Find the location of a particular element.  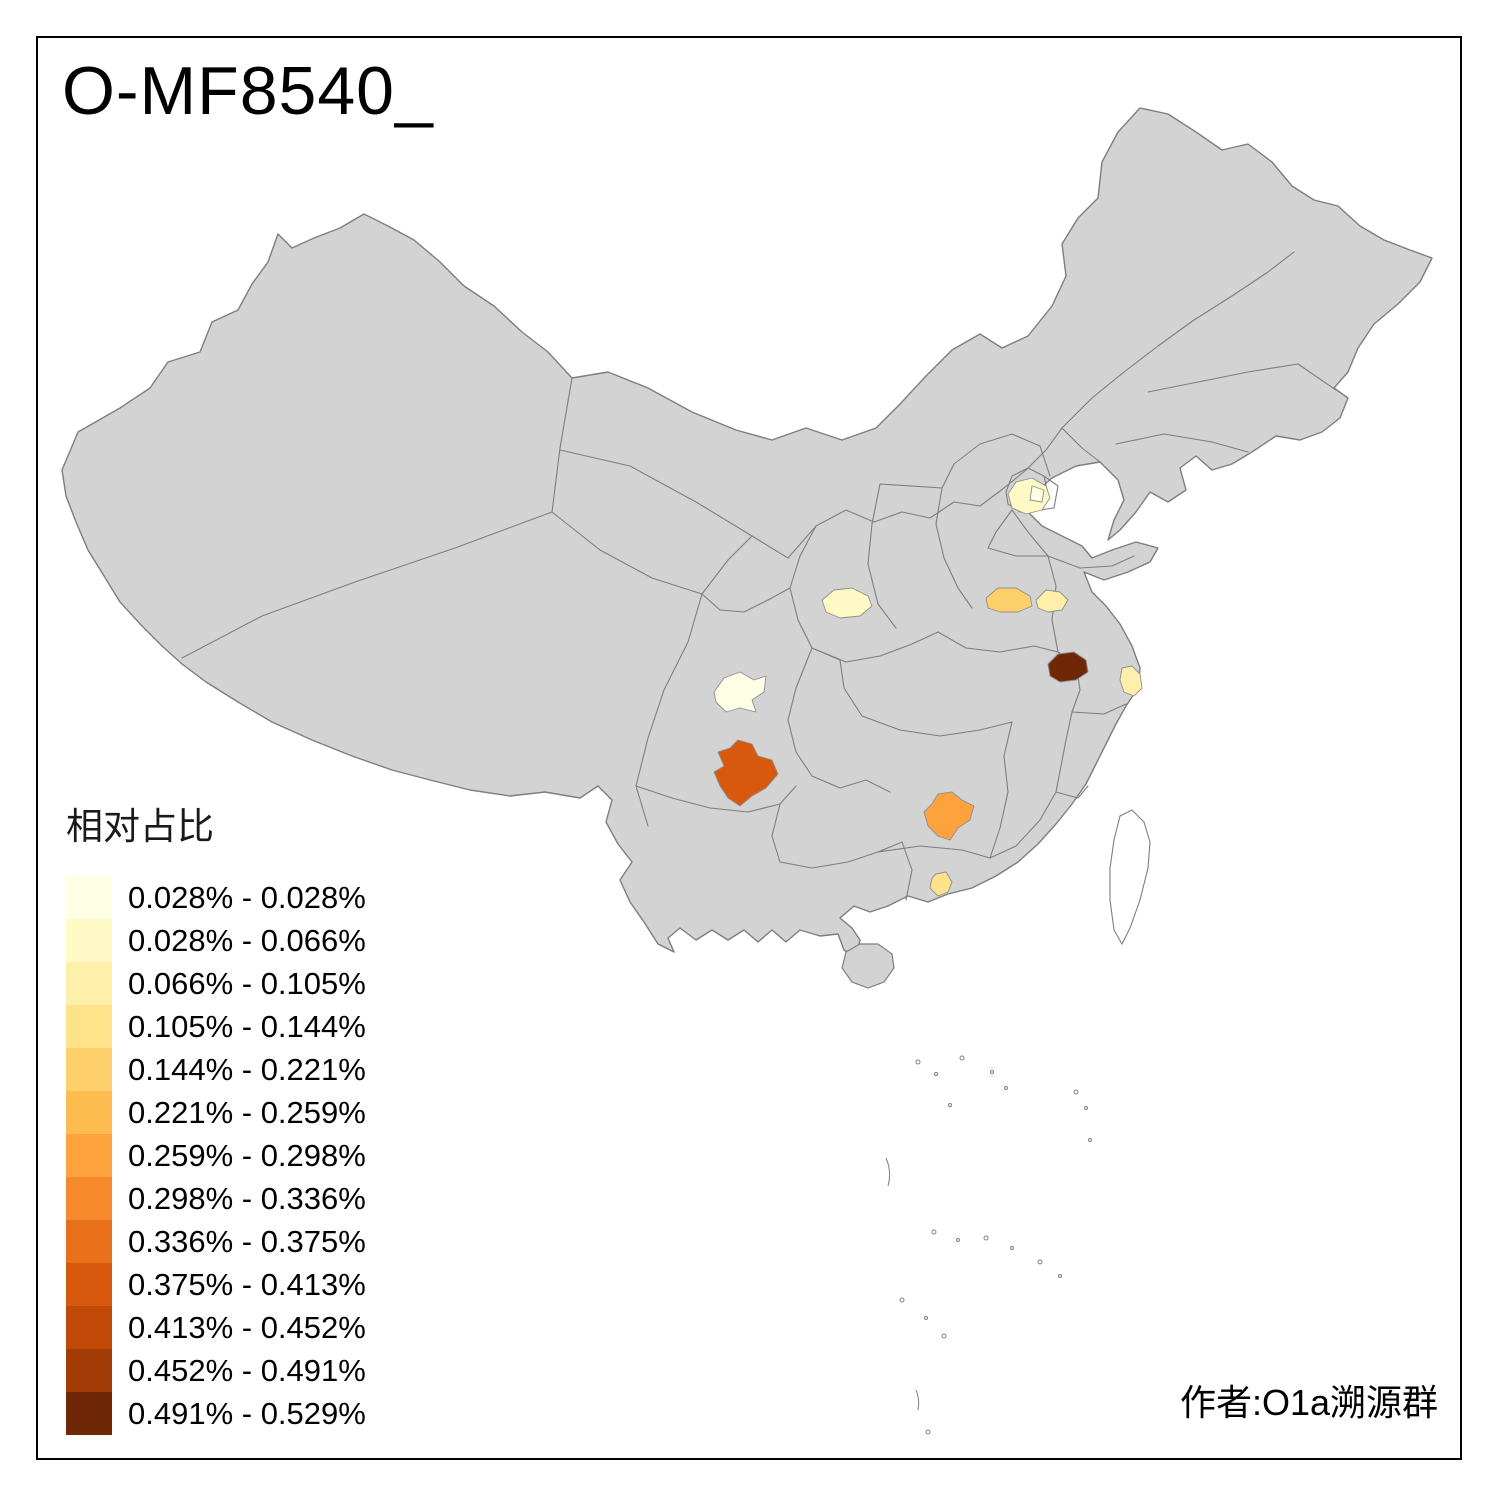

legend-row: 0.028% - 0.028% is located at coordinates (216, 897).